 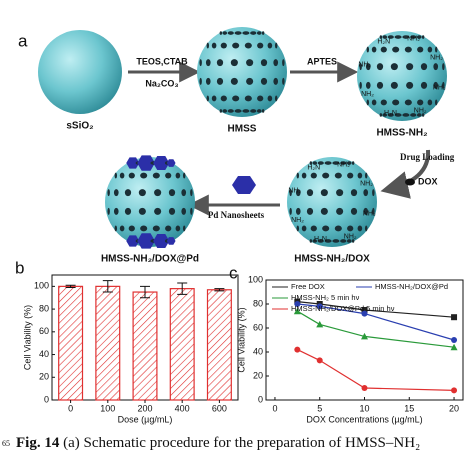 What do you see at coordinates (428, 181) in the screenshot?
I see `step-label: DOX` at bounding box center [428, 181].